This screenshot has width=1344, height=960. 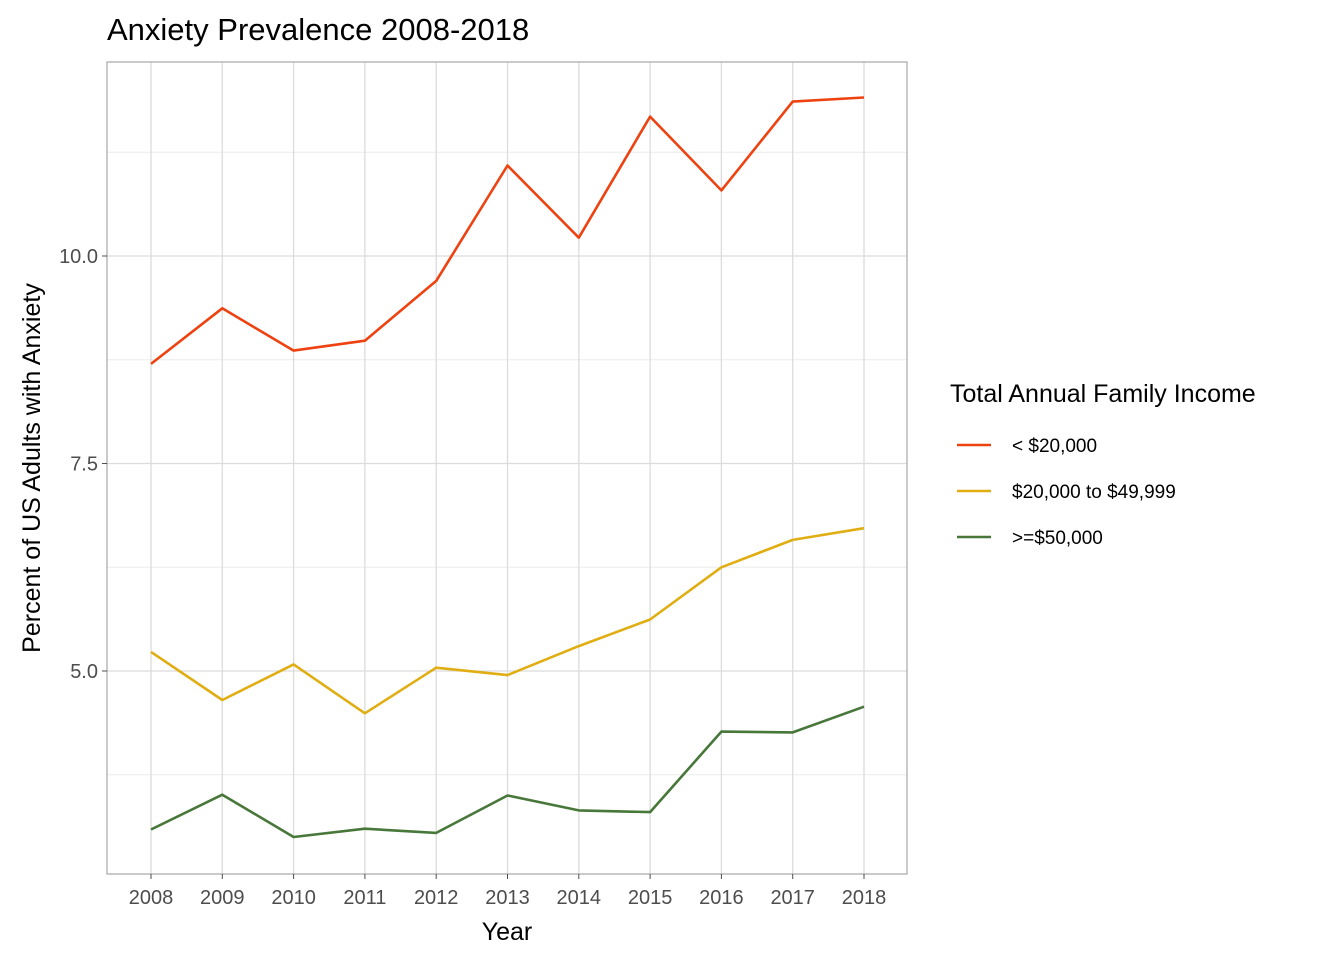 I want to click on x-tick-label: 2018, so click(x=864, y=898).